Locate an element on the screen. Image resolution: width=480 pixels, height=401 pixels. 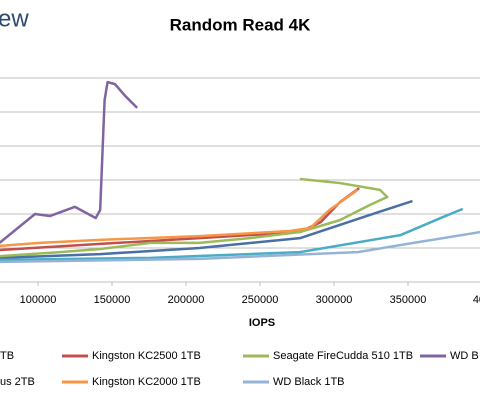
x-axis-label: IOPS is located at coordinates (262, 323).